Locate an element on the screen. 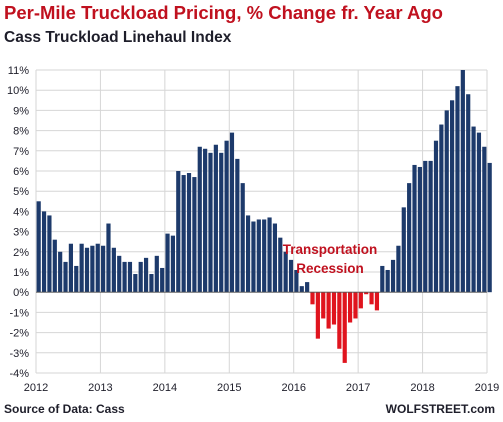 This screenshot has height=422, width=503. y-tick-label: 1% is located at coordinates (21, 273).